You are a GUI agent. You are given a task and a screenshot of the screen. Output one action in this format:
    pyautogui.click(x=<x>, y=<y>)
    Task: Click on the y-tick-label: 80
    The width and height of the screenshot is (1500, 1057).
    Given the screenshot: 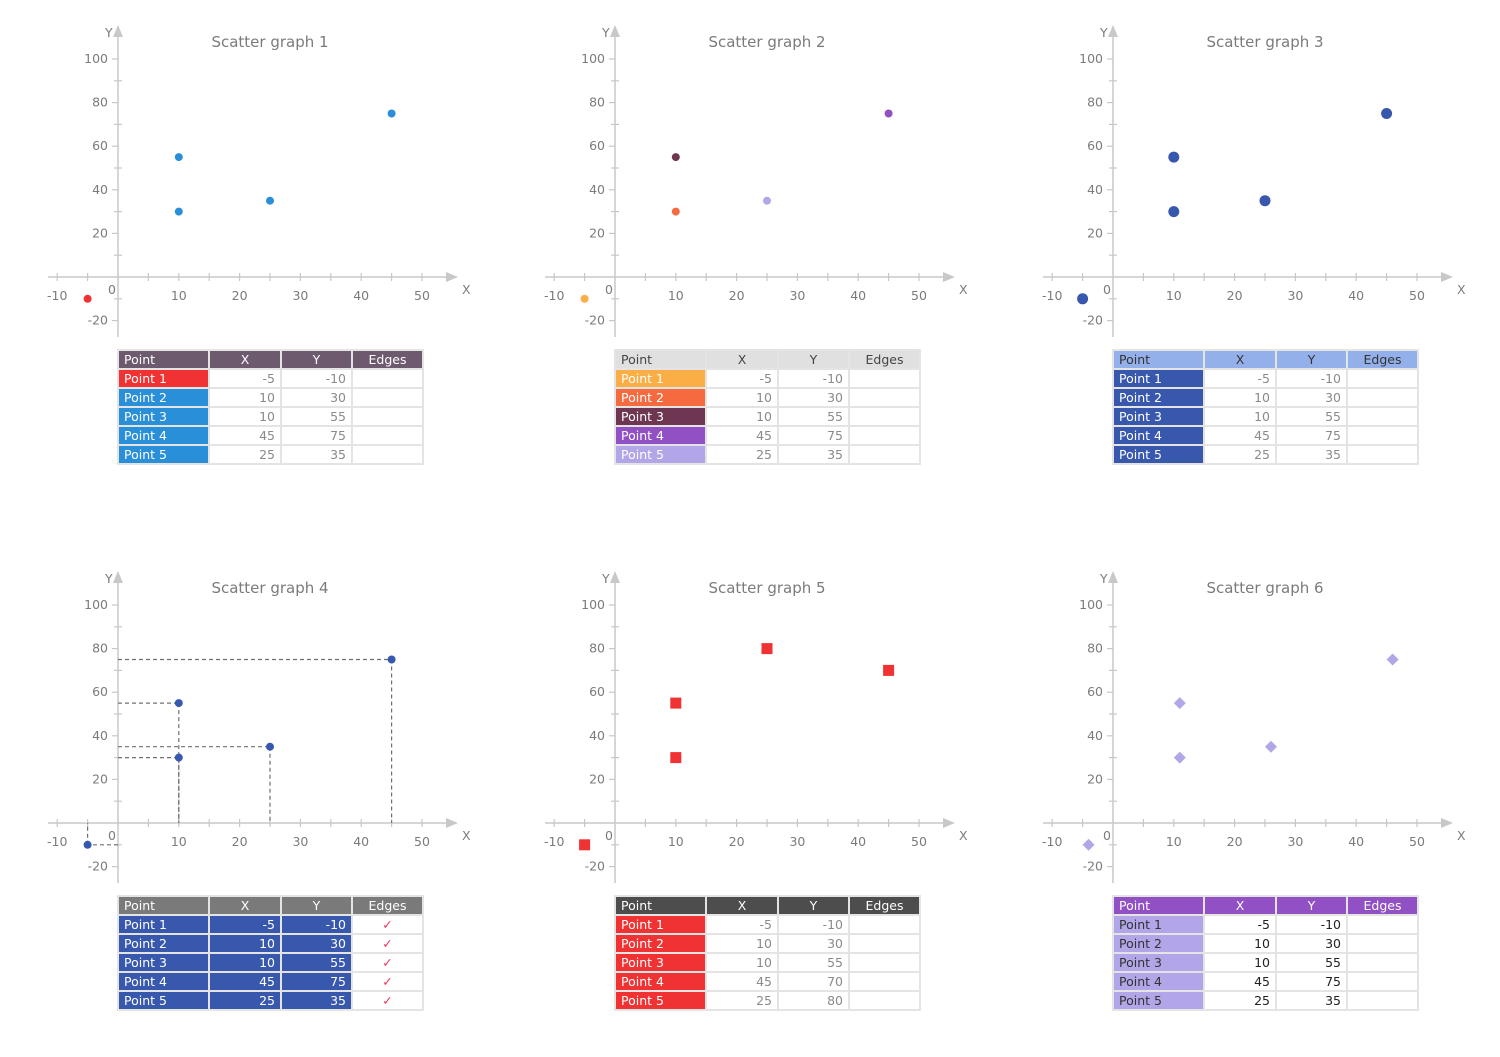 What is the action you would take?
    pyautogui.click(x=100, y=648)
    